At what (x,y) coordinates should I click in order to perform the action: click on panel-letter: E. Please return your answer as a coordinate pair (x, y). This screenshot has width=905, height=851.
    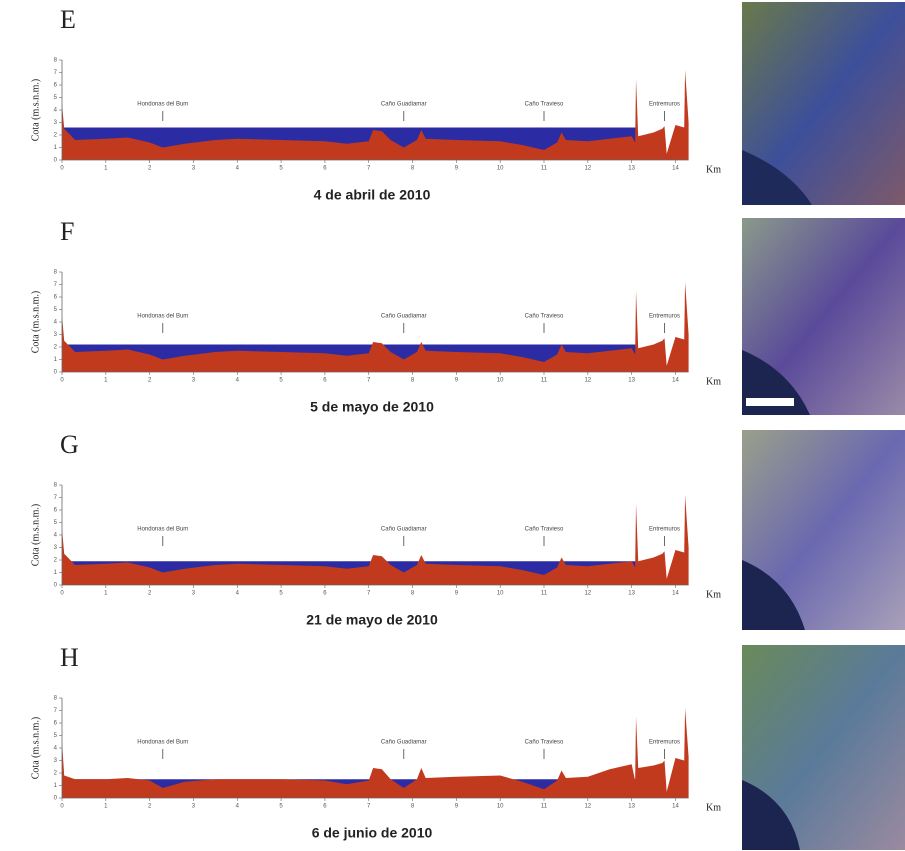
    Looking at the image, I should click on (68, 19).